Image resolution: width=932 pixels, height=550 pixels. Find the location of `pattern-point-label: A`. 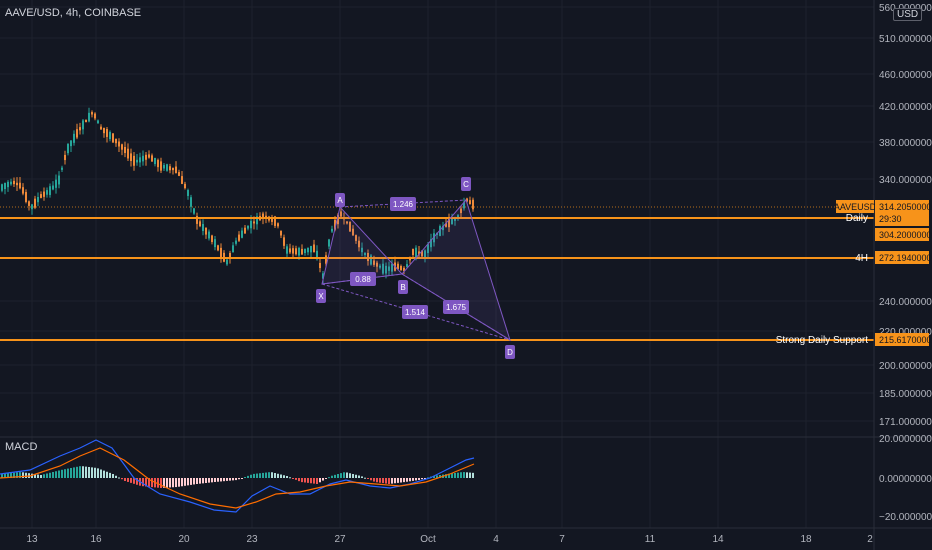

pattern-point-label: A is located at coordinates (340, 200).